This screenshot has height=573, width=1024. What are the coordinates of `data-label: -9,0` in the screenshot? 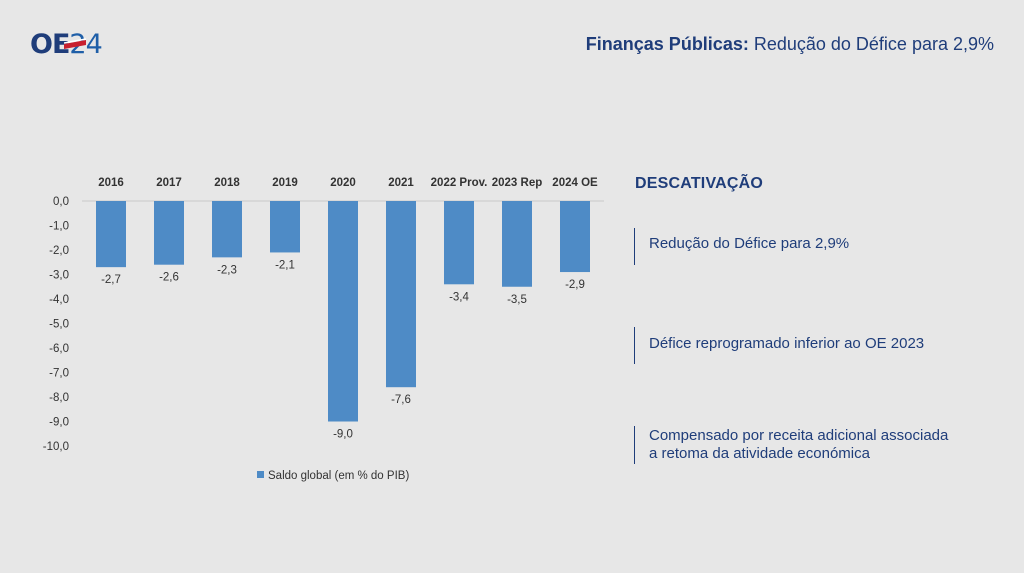 It's located at (343, 435).